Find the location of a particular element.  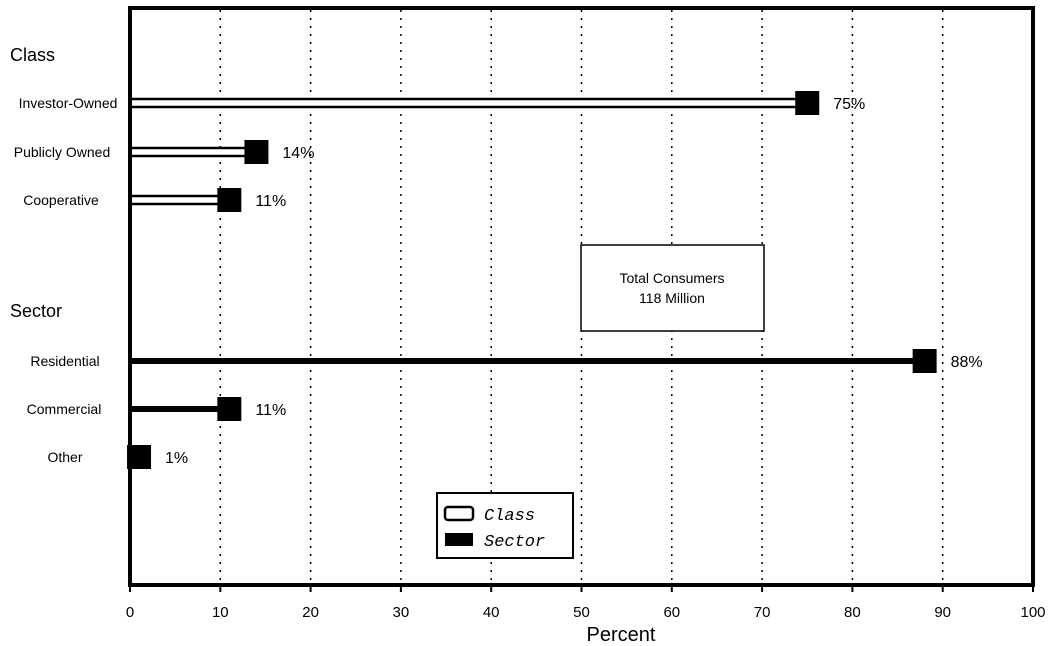

bar-publicly-owned is located at coordinates (193, 152).